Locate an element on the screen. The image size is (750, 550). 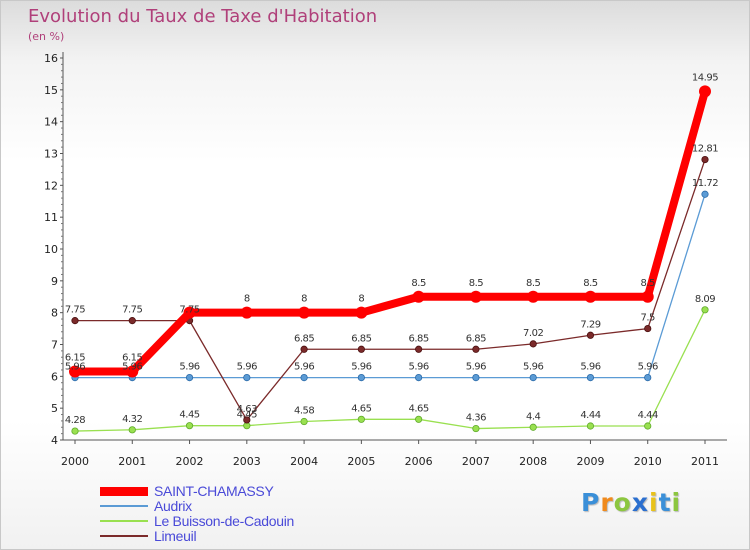
data-label-limeuil: 4.63 is located at coordinates (247, 409).